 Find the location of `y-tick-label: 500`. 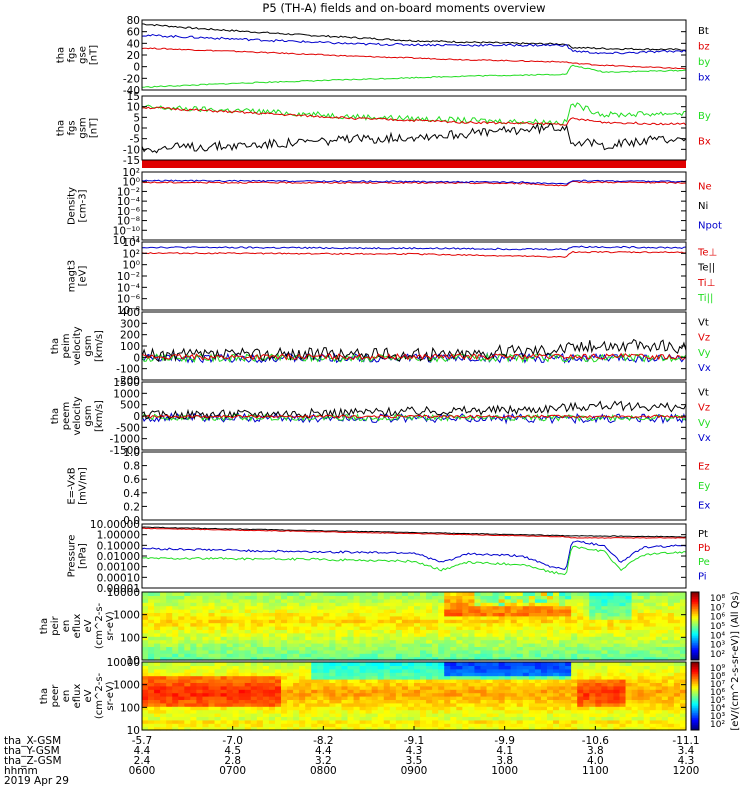

y-tick-label: 500 is located at coordinates (130, 406).